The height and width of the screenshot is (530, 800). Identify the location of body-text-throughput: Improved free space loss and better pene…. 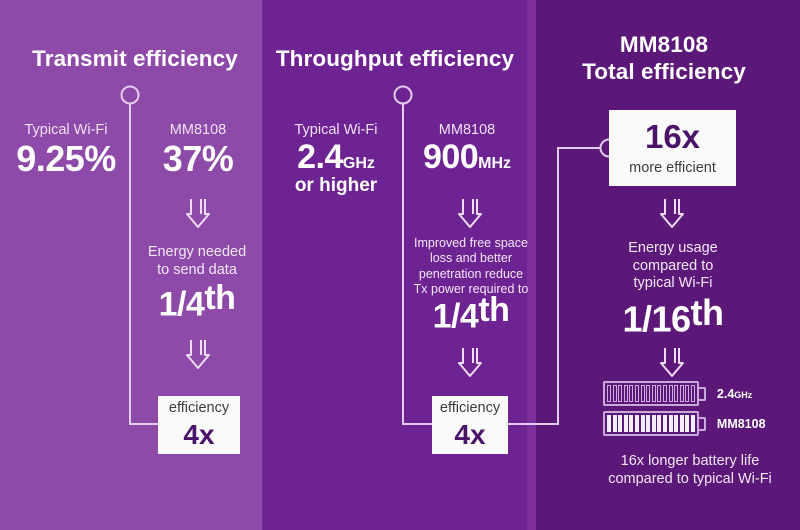
(471, 266).